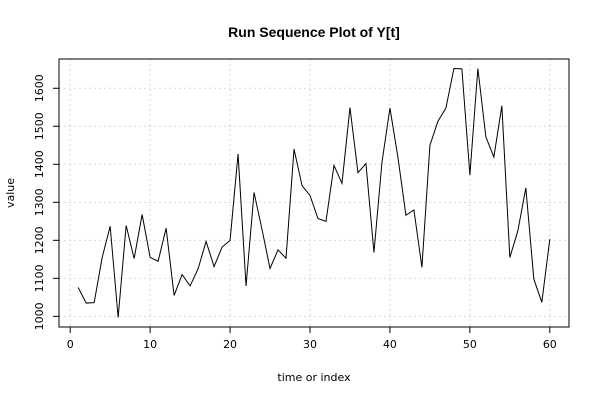  I want to click on y-tick-label: 1400, so click(39, 164).